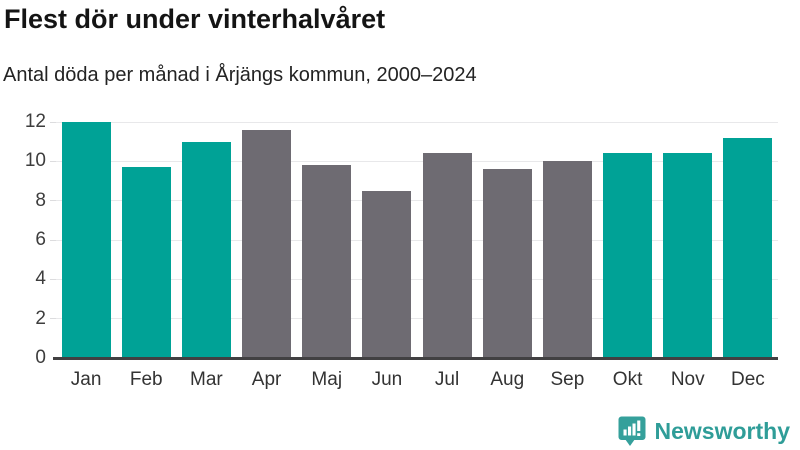 This screenshot has height=450, width=800. Describe the element at coordinates (327, 379) in the screenshot. I see `x-axis-label-maj: Maj` at that location.